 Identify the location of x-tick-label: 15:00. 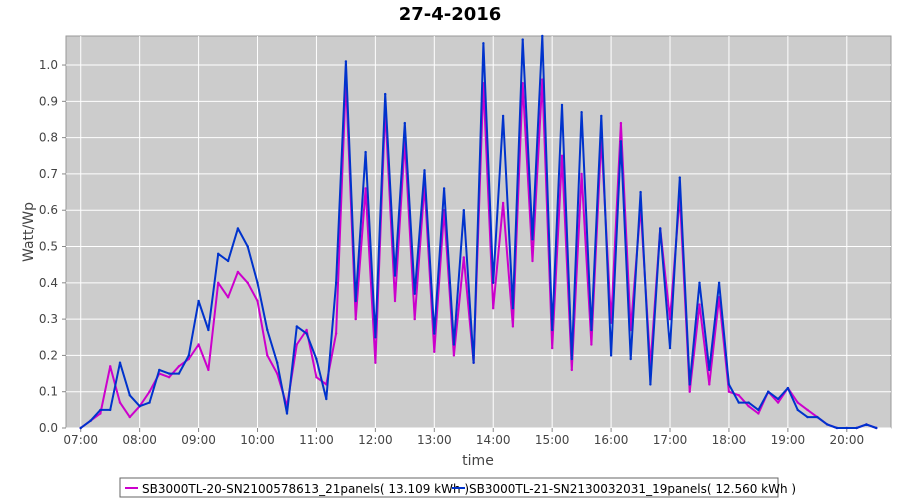
(552, 440).